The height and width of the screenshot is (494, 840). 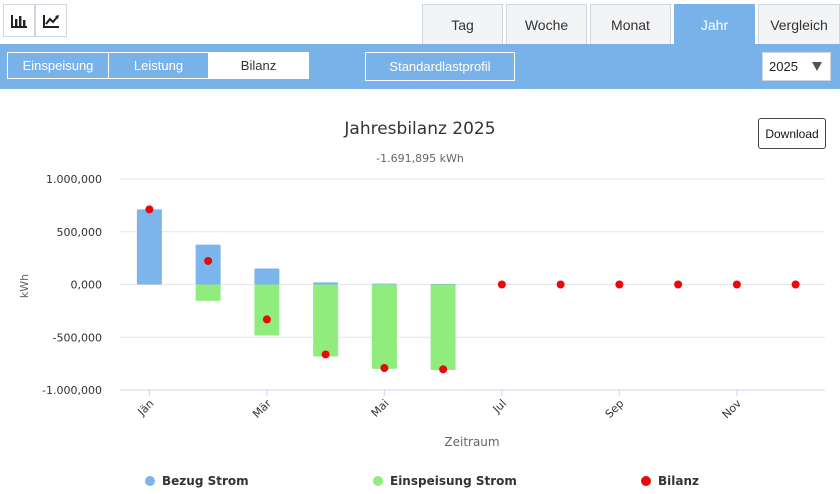 I want to click on legend-item-bilanz: Bilanz, so click(x=670, y=481).